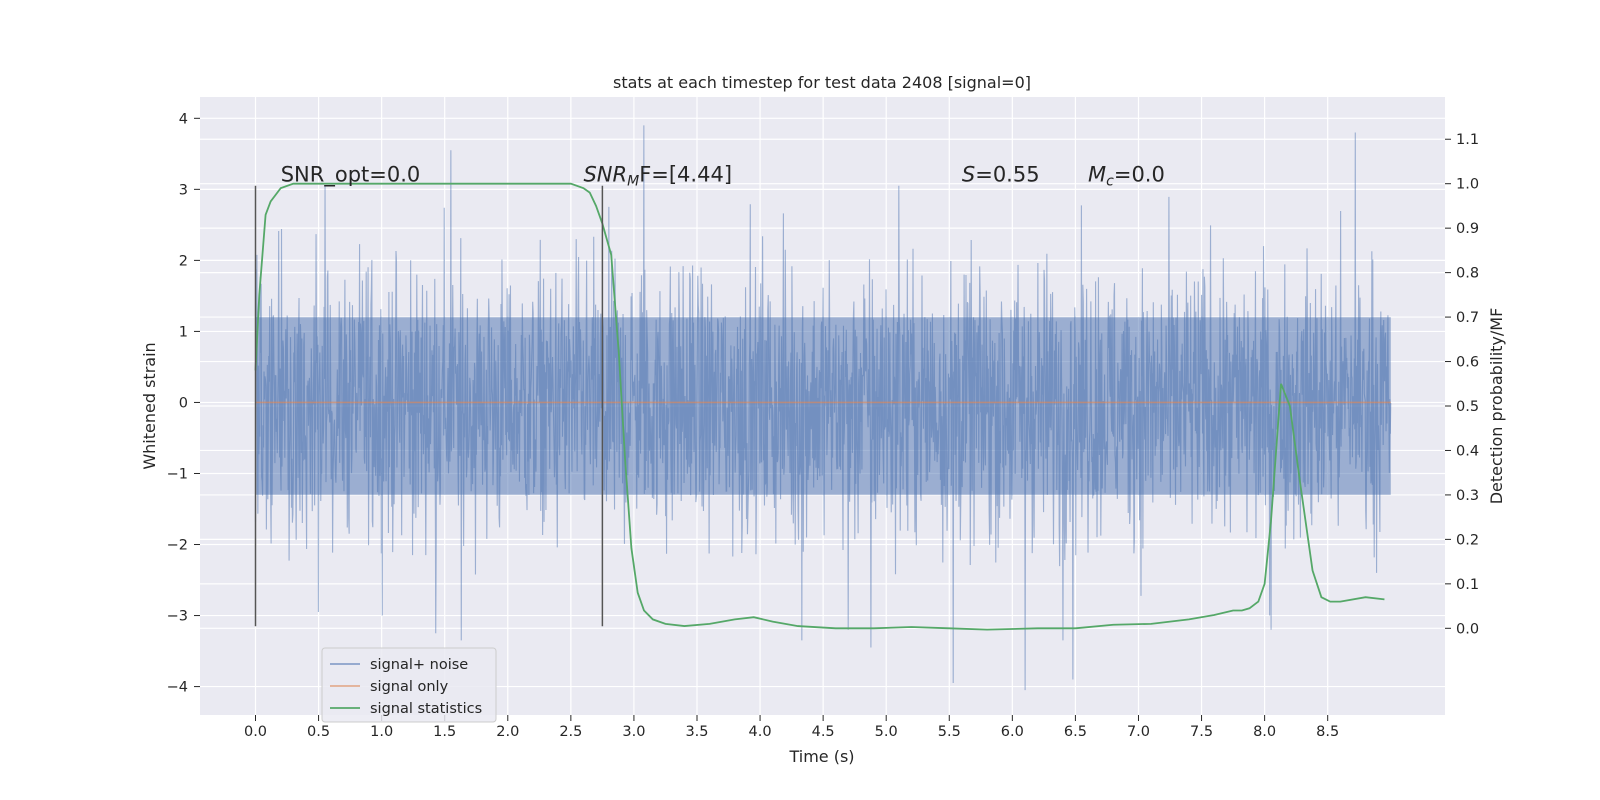 This screenshot has height=800, width=1600. I want to click on y-tick-label: −3, so click(177, 617).